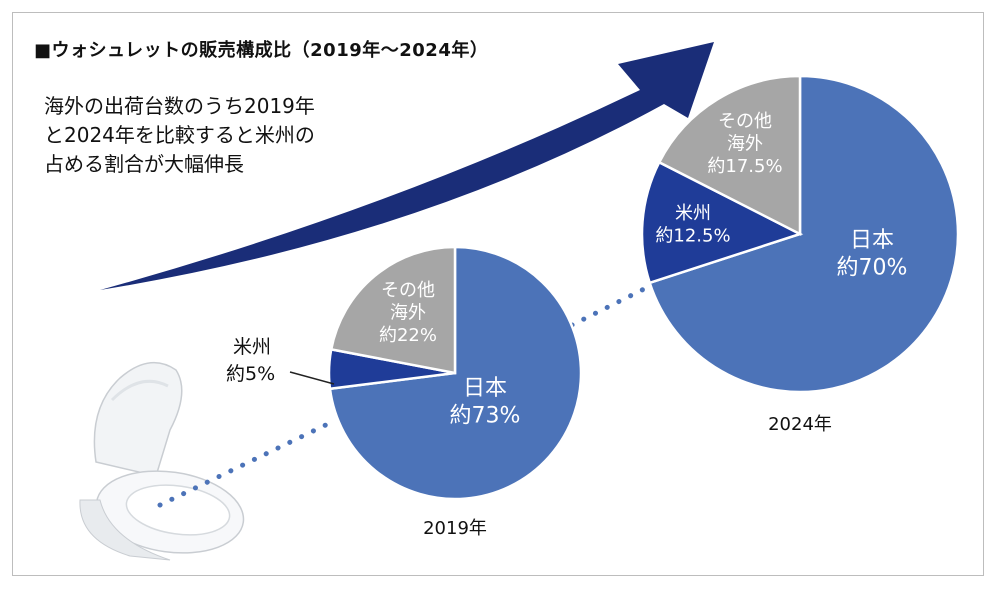 This screenshot has width=1000, height=595. What do you see at coordinates (312, 378) in the screenshot?
I see `americas-2019-leader-line` at bounding box center [312, 378].